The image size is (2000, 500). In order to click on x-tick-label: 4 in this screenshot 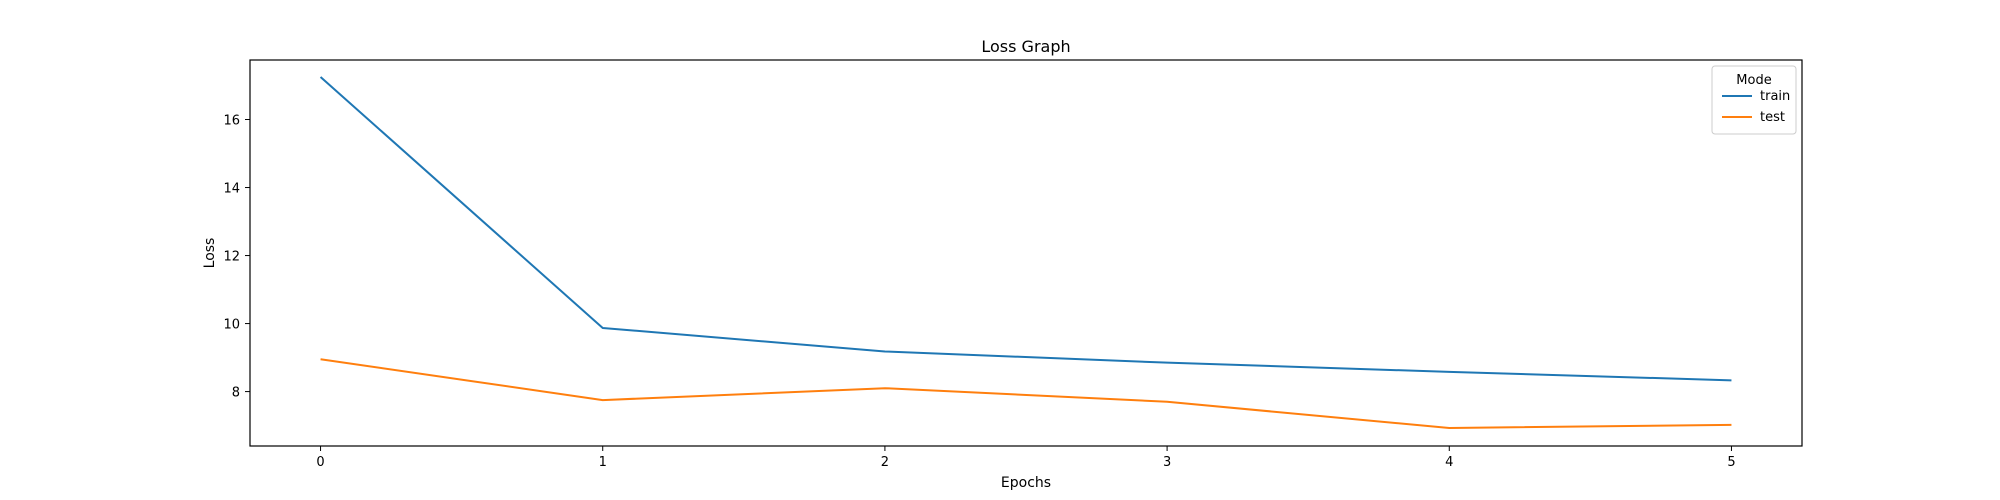, I will do `click(1449, 462)`.